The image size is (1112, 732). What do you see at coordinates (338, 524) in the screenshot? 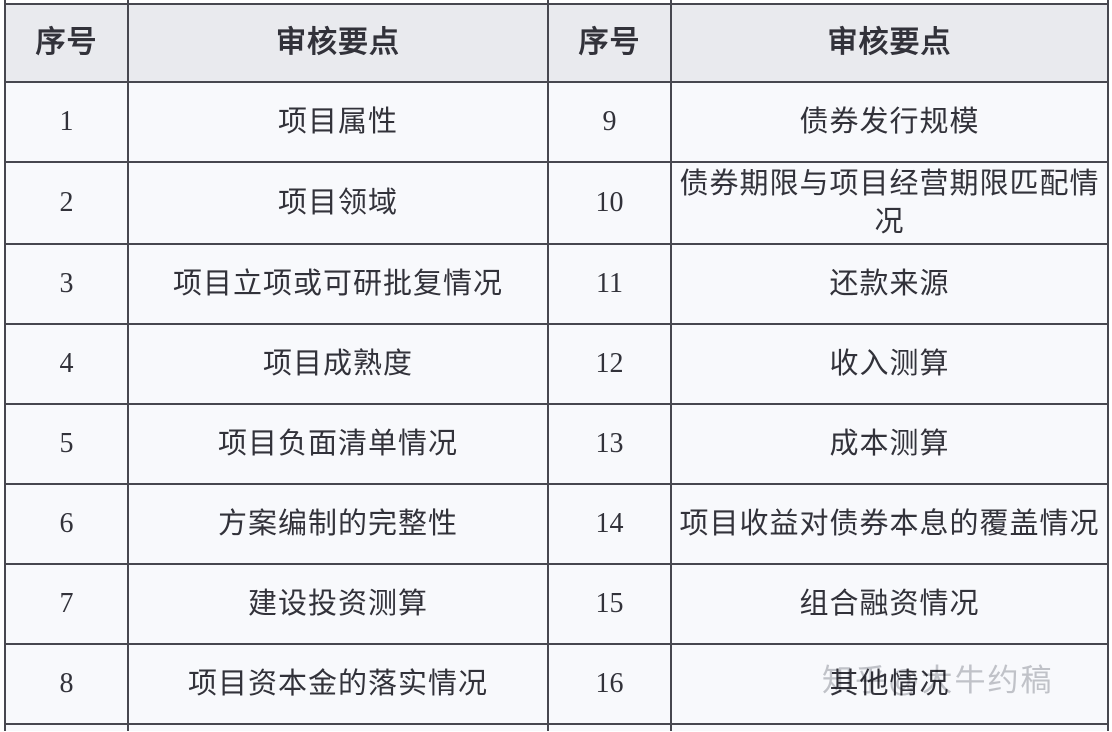
I see `review-point-cell: 方案编制的完整性` at bounding box center [338, 524].